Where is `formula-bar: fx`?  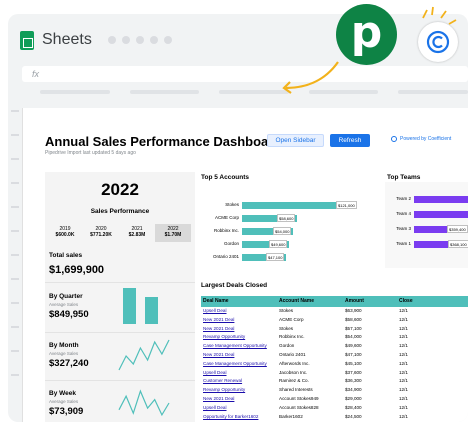
formula-bar: fx is located at coordinates (245, 74).